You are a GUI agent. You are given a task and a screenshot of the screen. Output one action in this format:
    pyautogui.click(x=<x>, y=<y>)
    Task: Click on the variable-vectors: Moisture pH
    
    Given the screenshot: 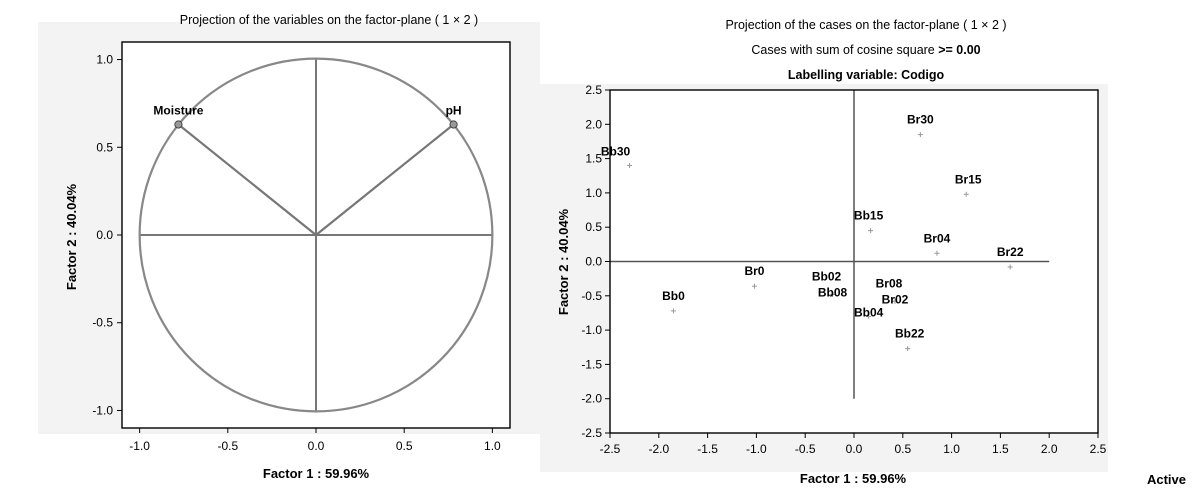 What is the action you would take?
    pyautogui.click(x=307, y=169)
    